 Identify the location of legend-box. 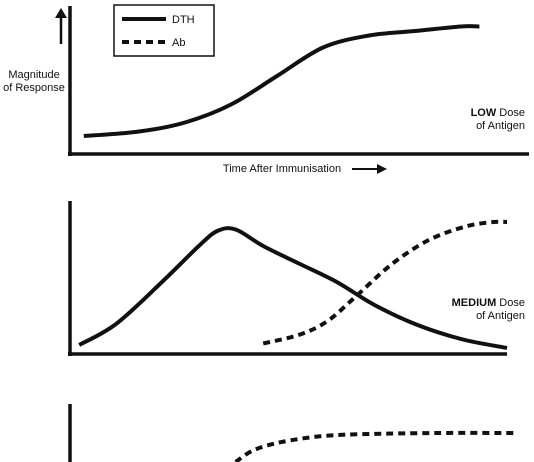
(164, 30).